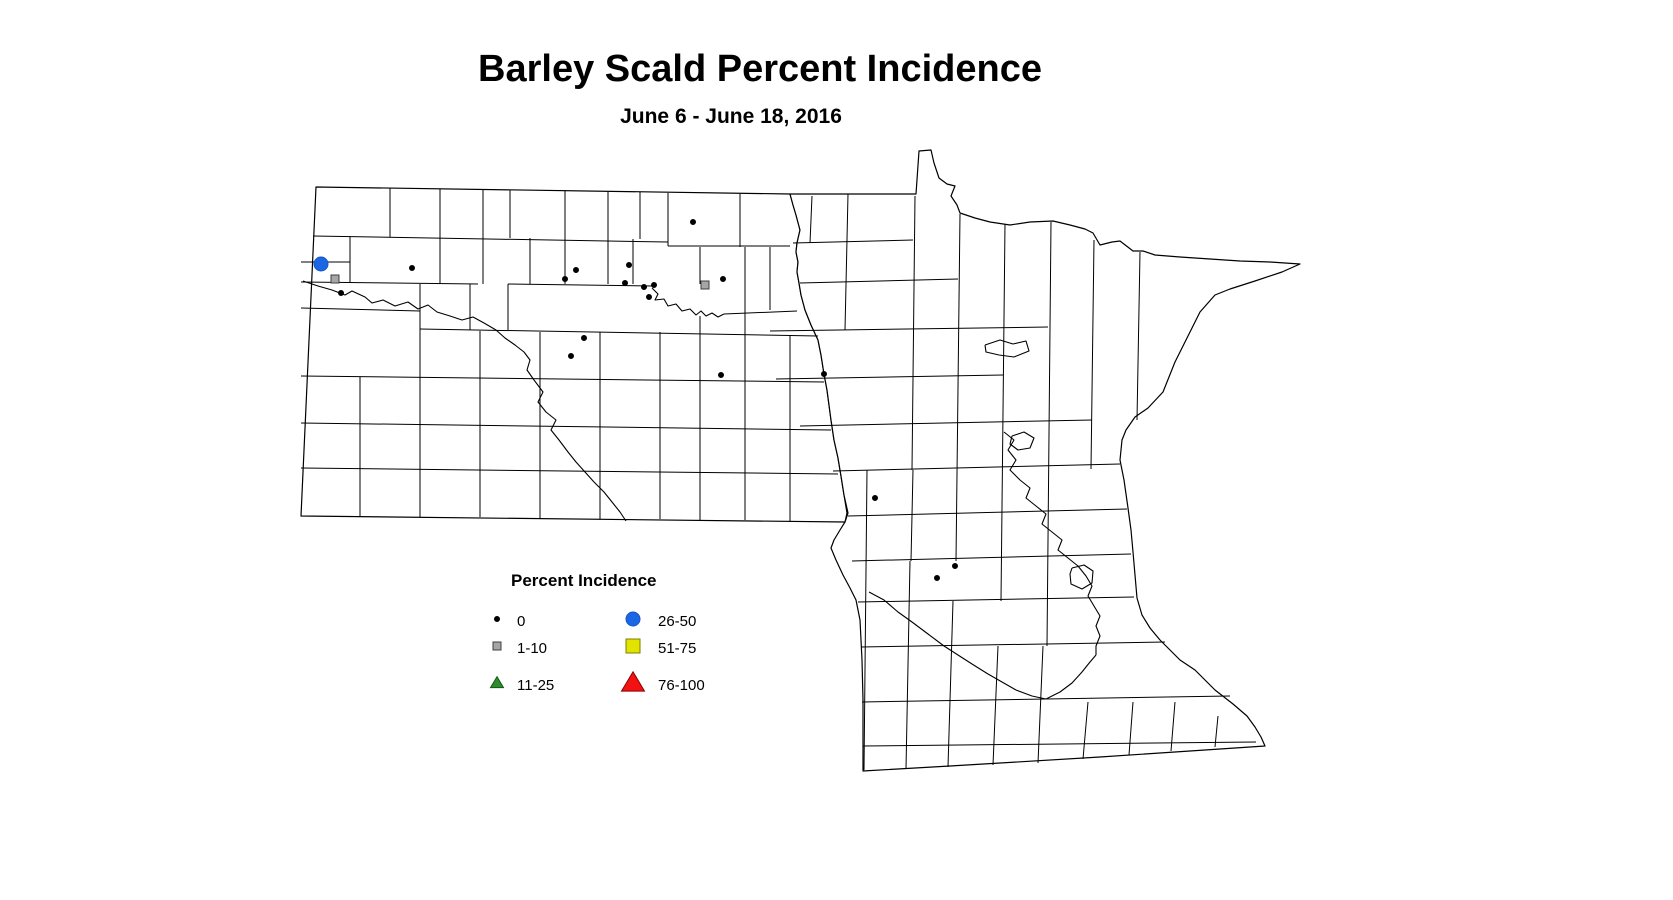  Describe the element at coordinates (633, 646) in the screenshot. I see `legend-yellow-square-icon` at that location.